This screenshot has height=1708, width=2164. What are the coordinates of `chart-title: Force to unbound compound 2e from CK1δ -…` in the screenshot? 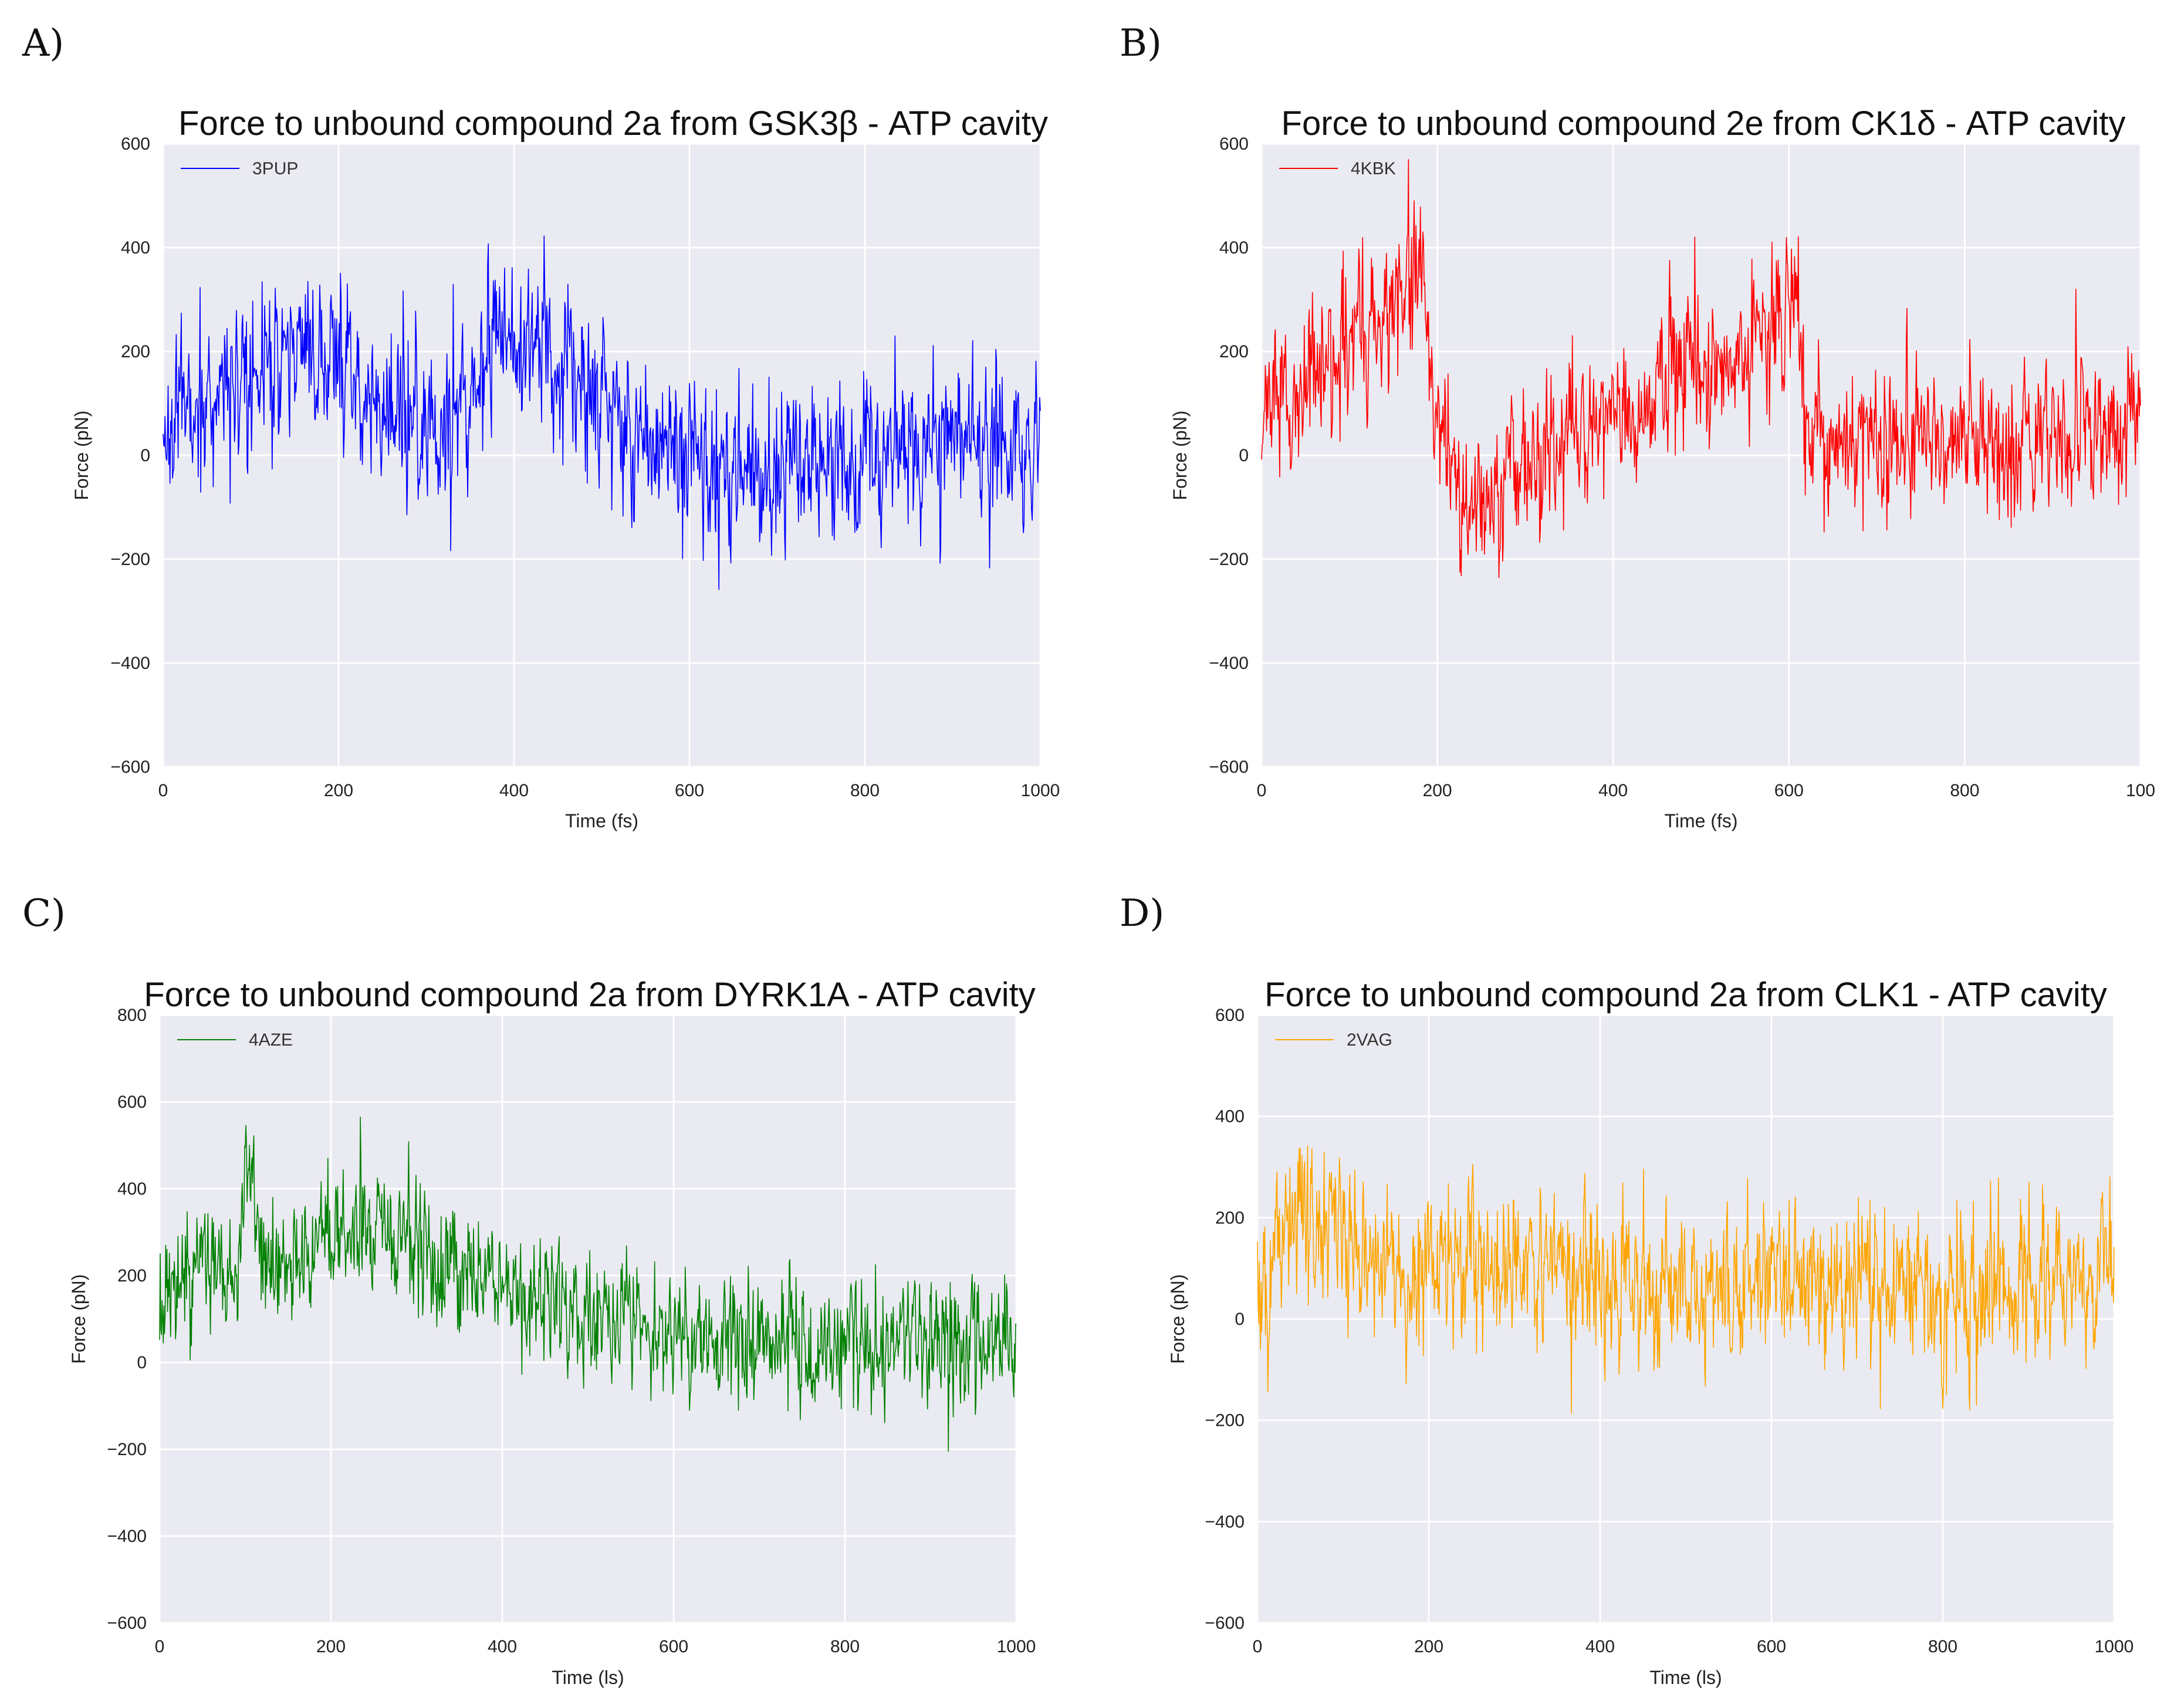 It's located at (1704, 124).